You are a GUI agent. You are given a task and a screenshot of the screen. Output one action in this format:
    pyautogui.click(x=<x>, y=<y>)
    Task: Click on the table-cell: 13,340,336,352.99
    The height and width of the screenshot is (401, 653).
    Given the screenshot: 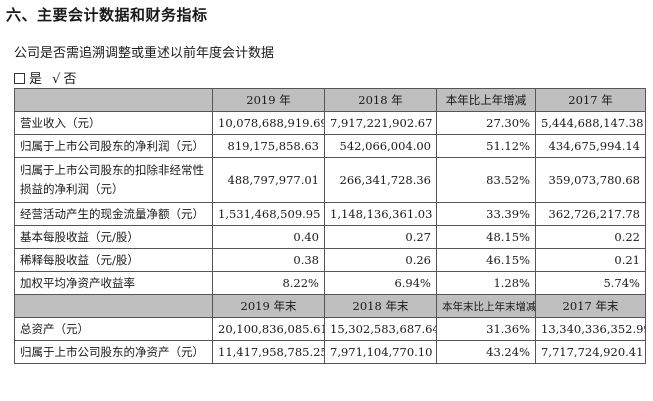 What is the action you would take?
    pyautogui.click(x=590, y=329)
    